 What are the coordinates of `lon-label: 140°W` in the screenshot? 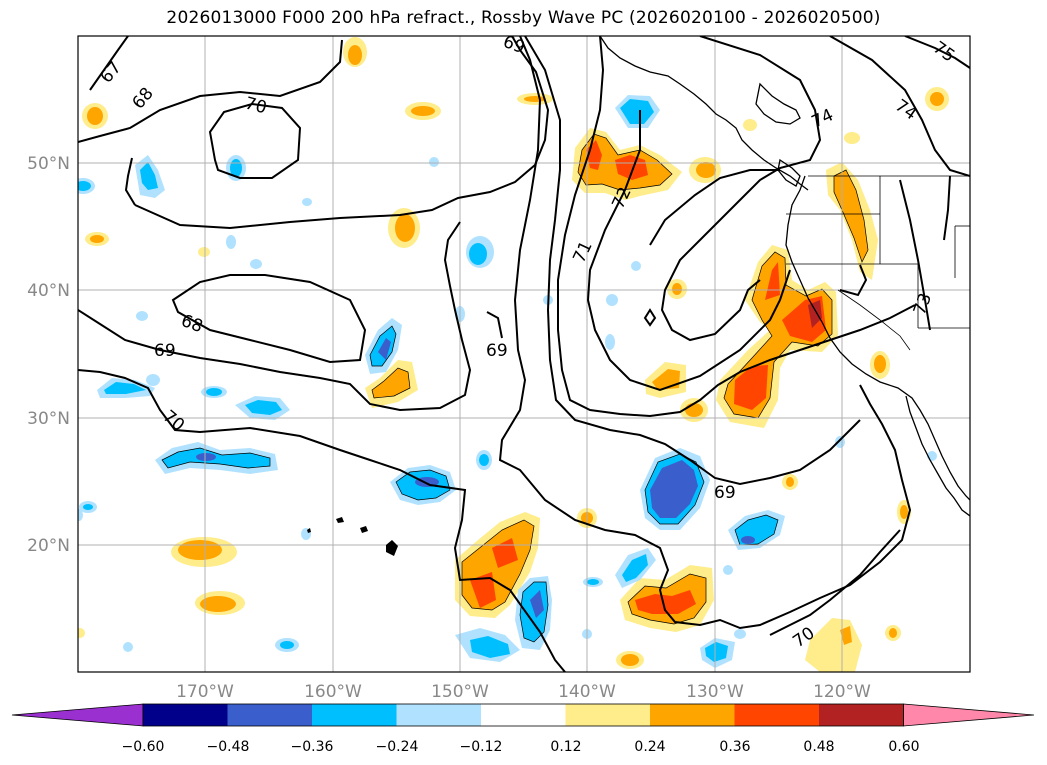 It's located at (587, 692).